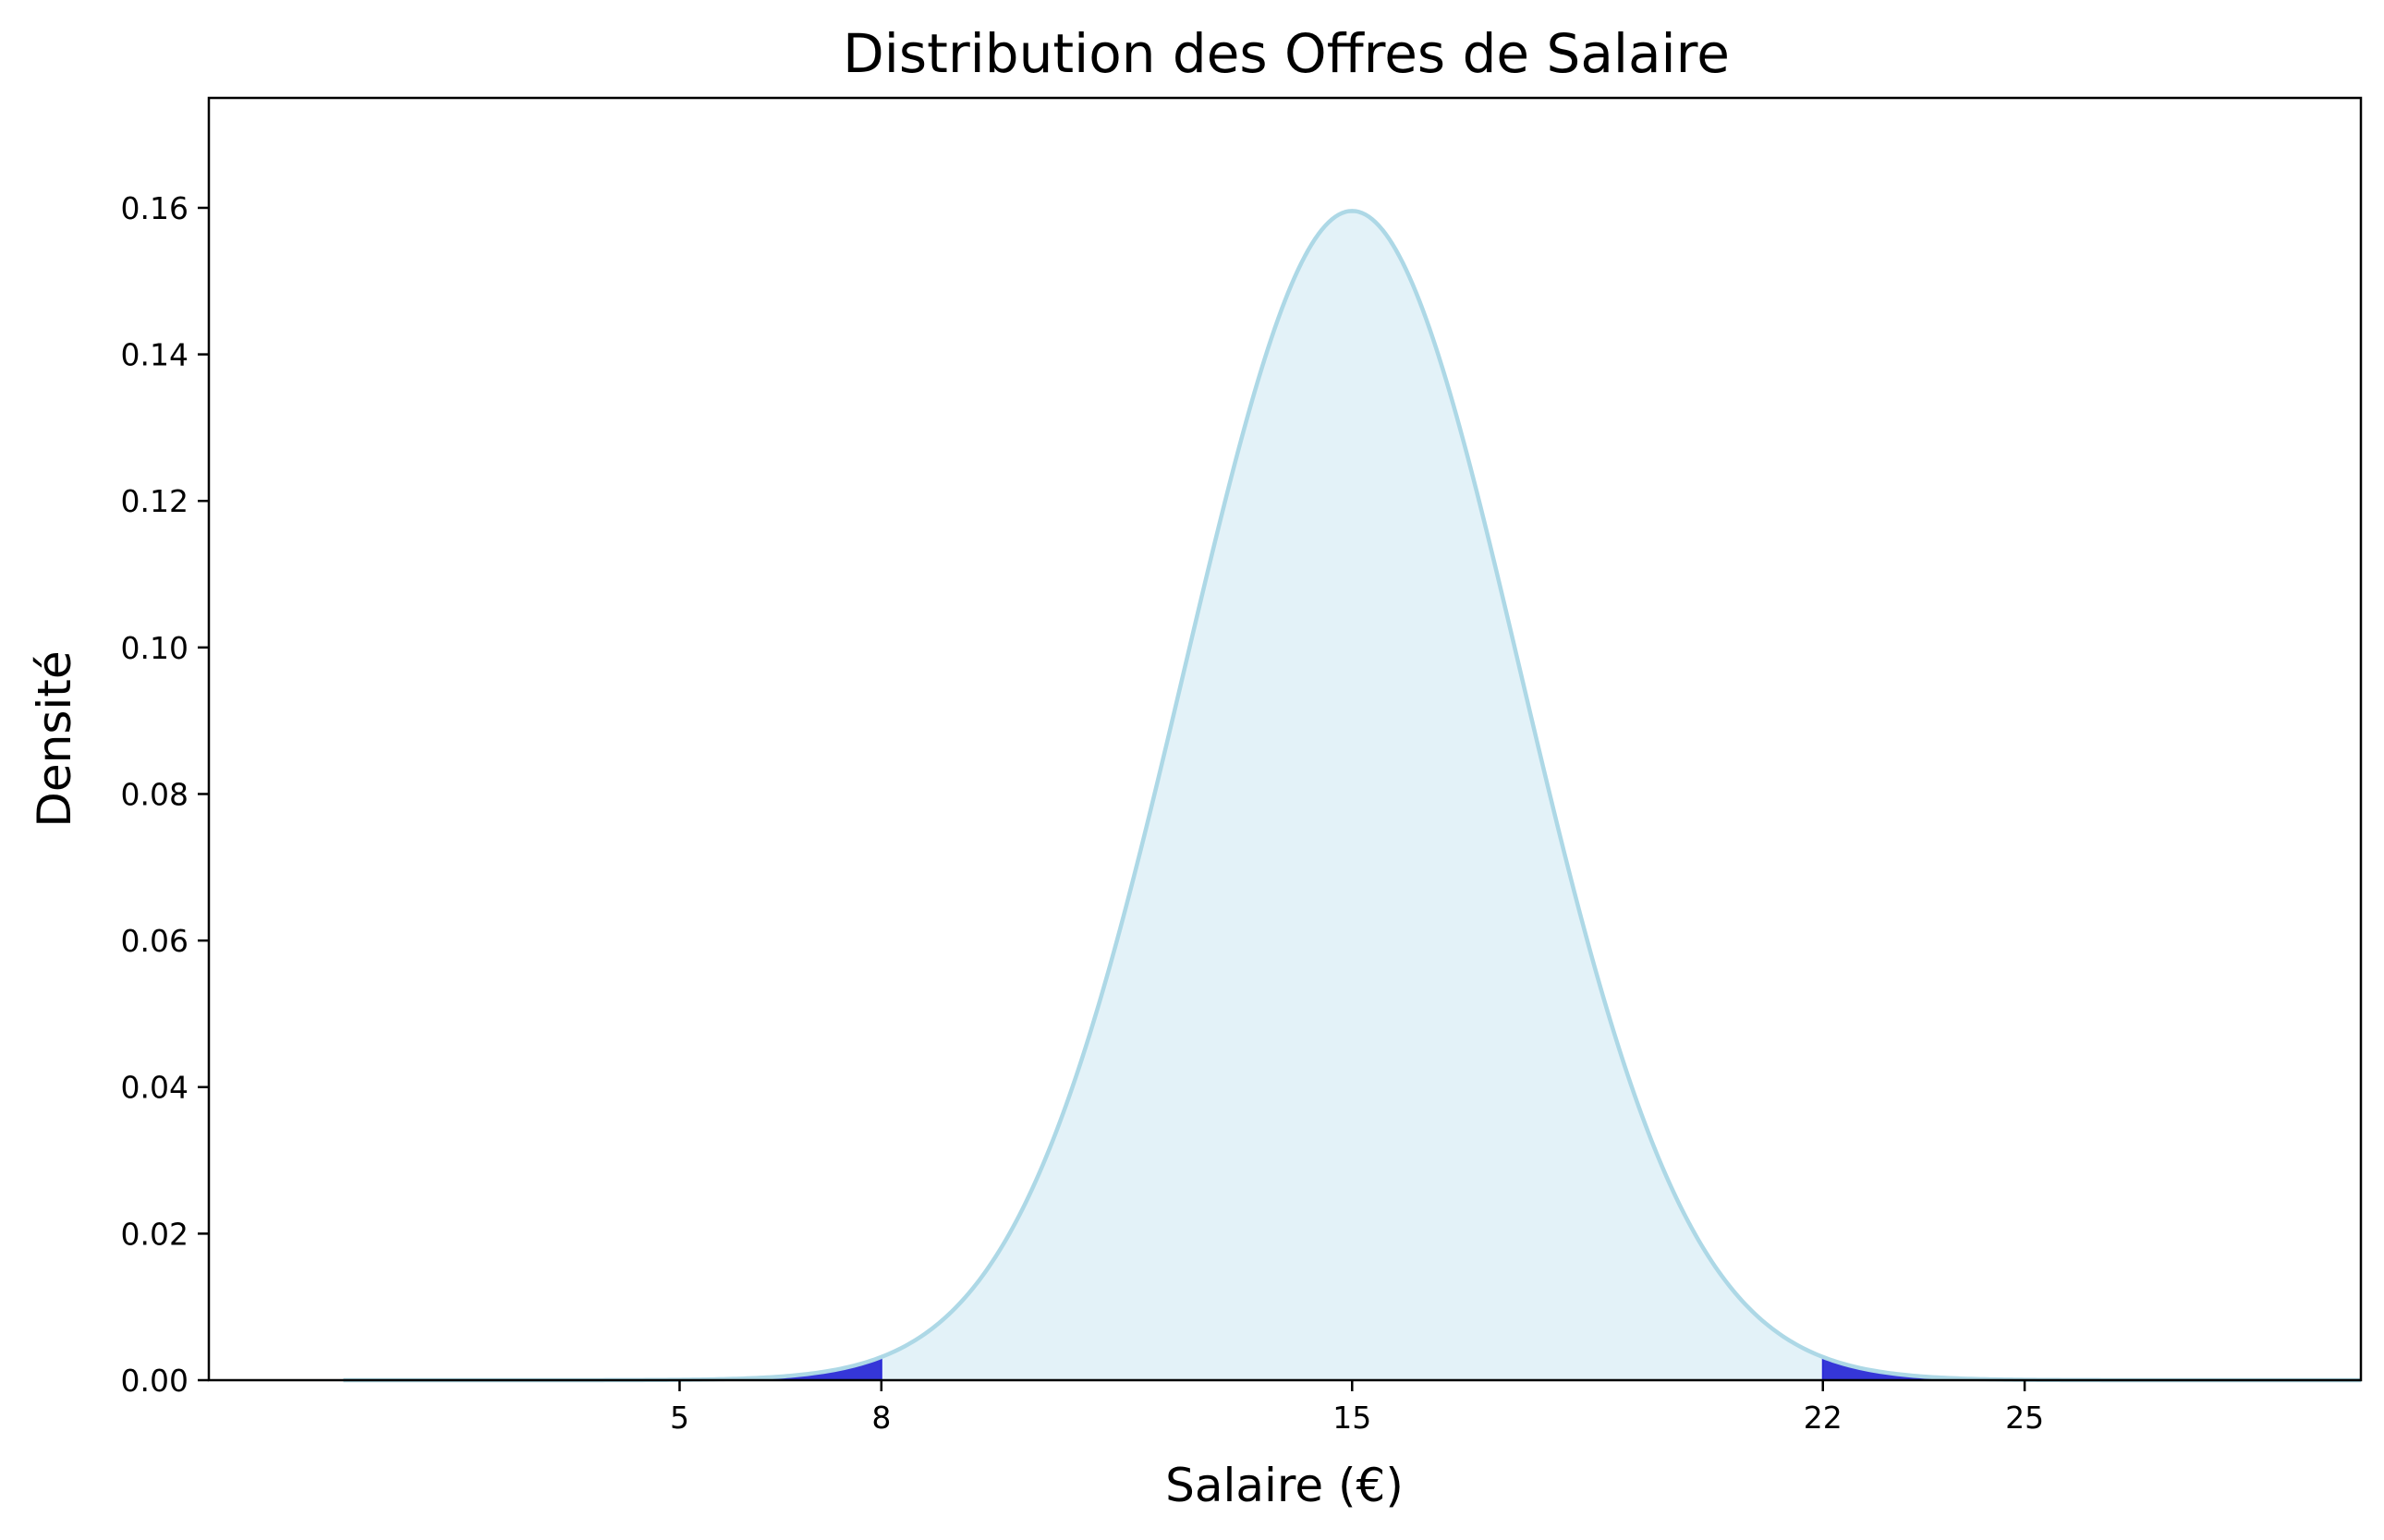  I want to click on x-tick-label: 5, so click(679, 1418).